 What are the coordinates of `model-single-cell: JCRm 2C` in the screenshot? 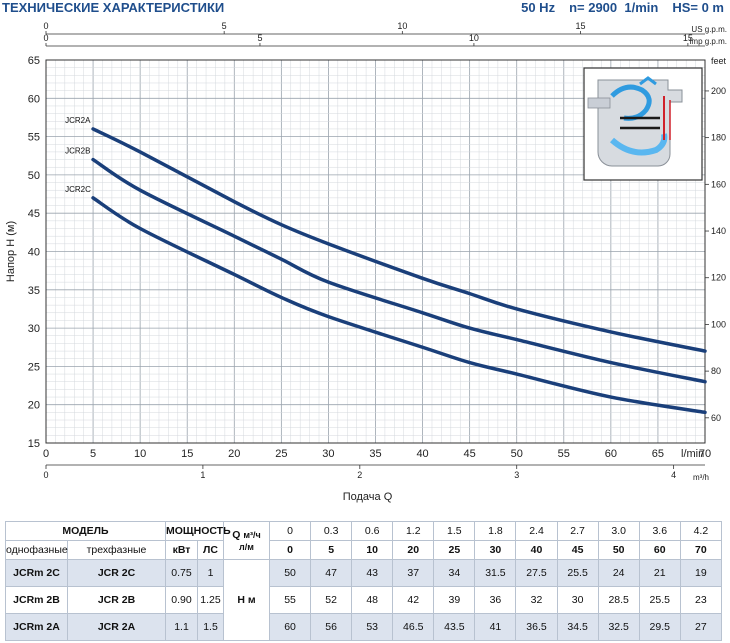 It's located at (36, 573).